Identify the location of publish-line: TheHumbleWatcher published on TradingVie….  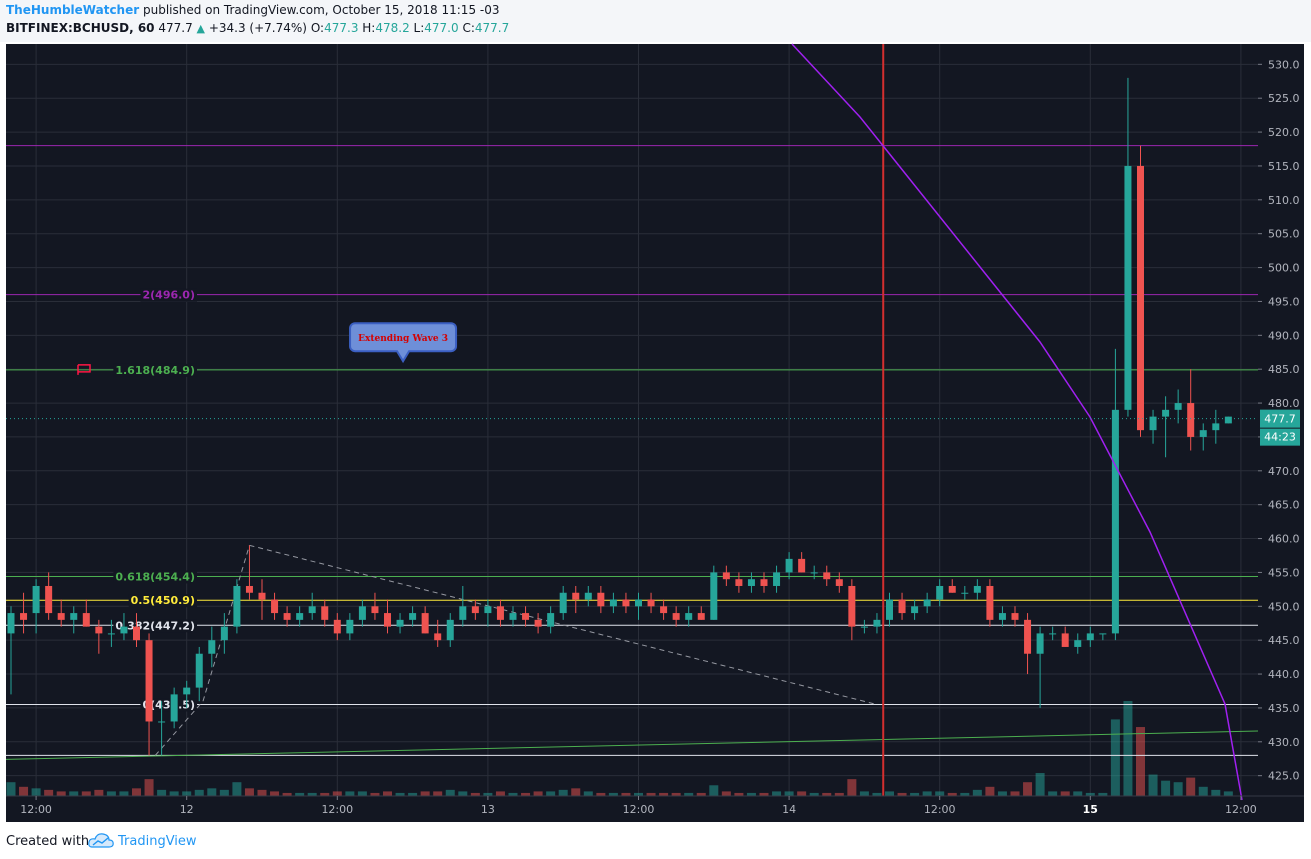
(253, 10).